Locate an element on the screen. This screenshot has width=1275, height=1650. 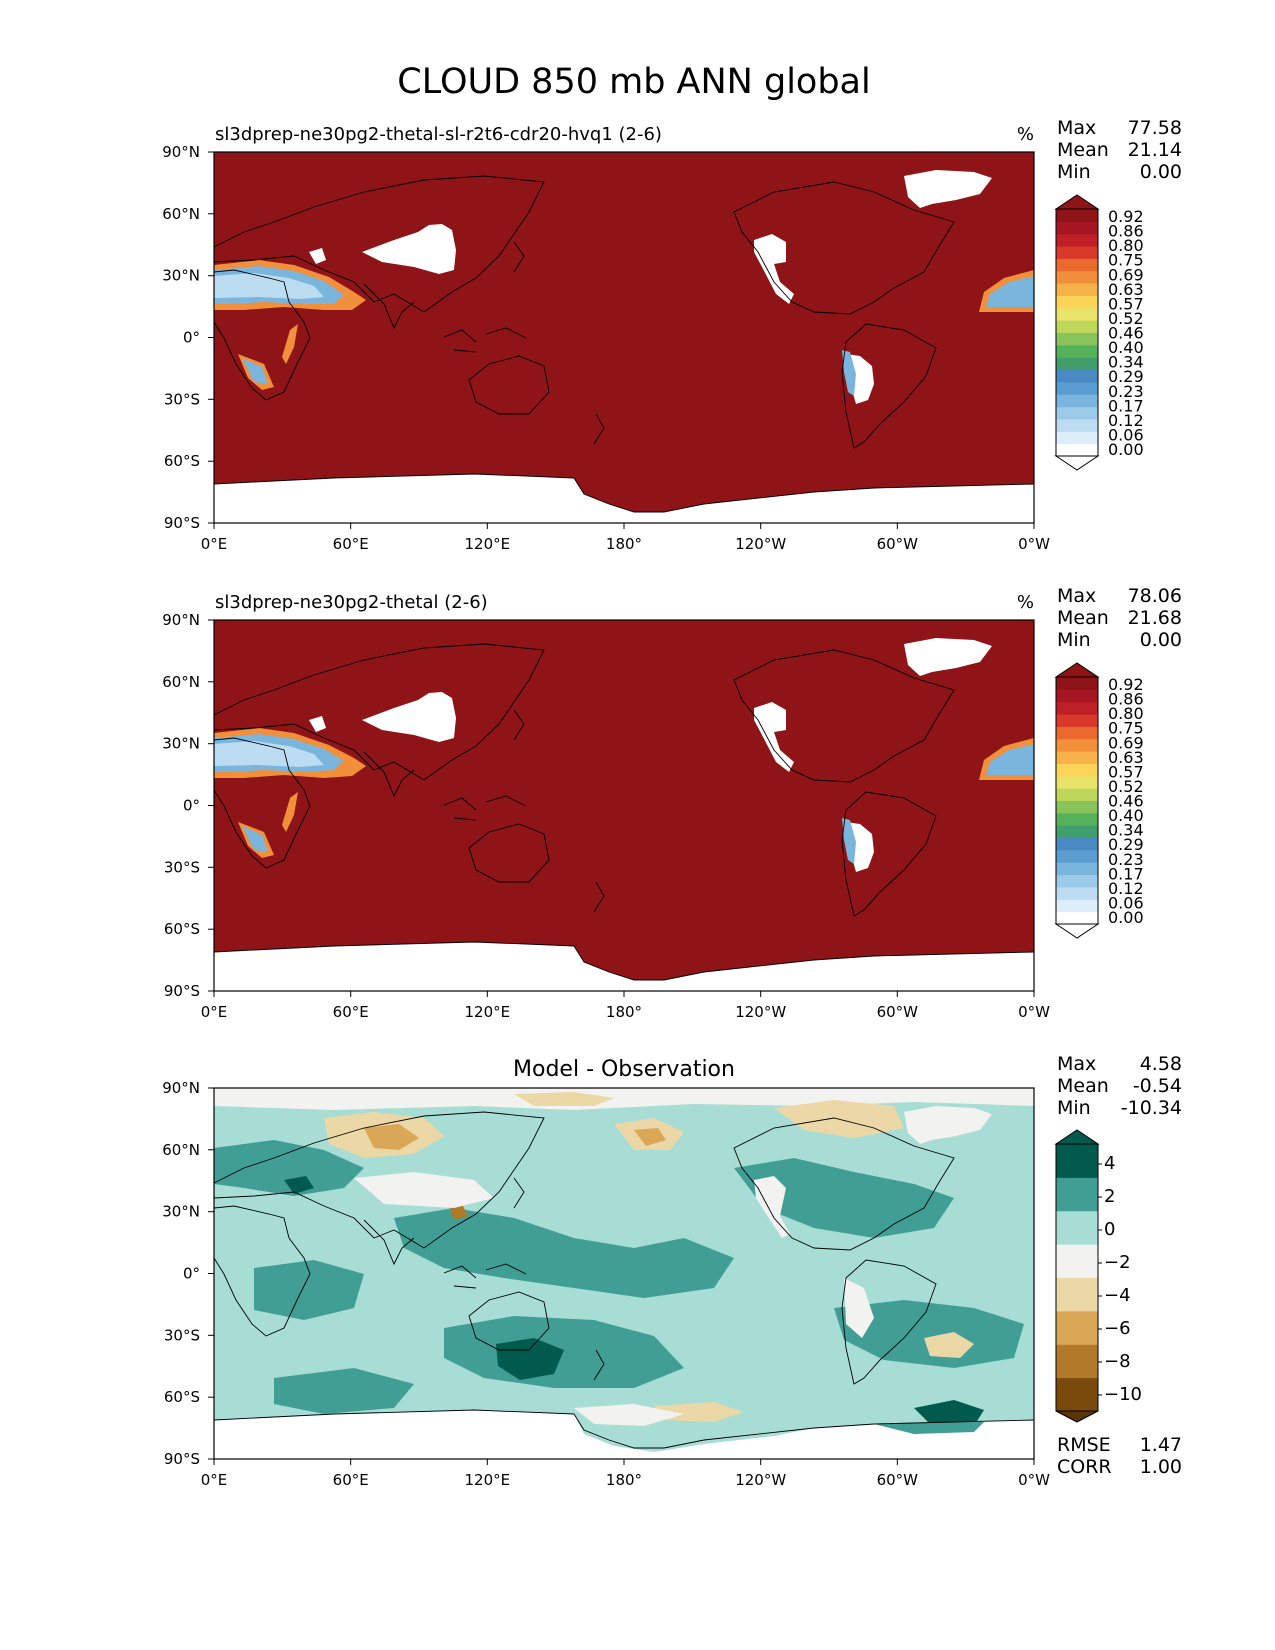
x-tick-label: 0°E is located at coordinates (214, 1480).